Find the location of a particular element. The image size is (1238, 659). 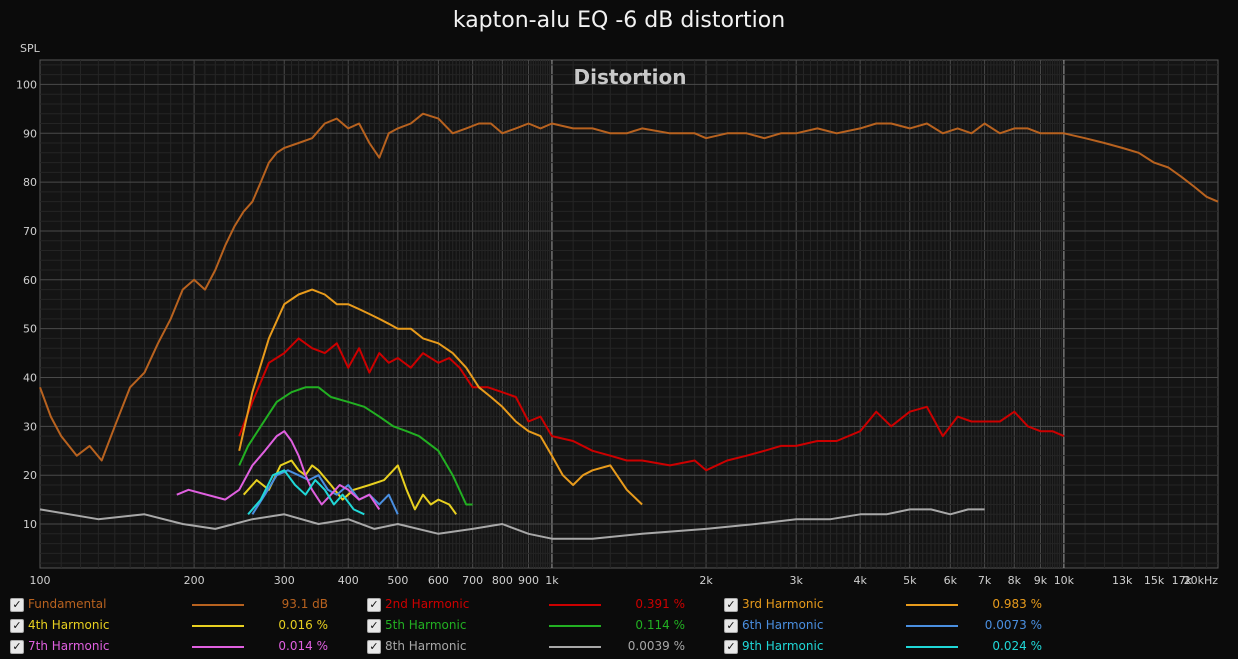

legend-item-9th-harmonic: ✓ 9th Harmonic 0.024 % is located at coordinates (897, 649).